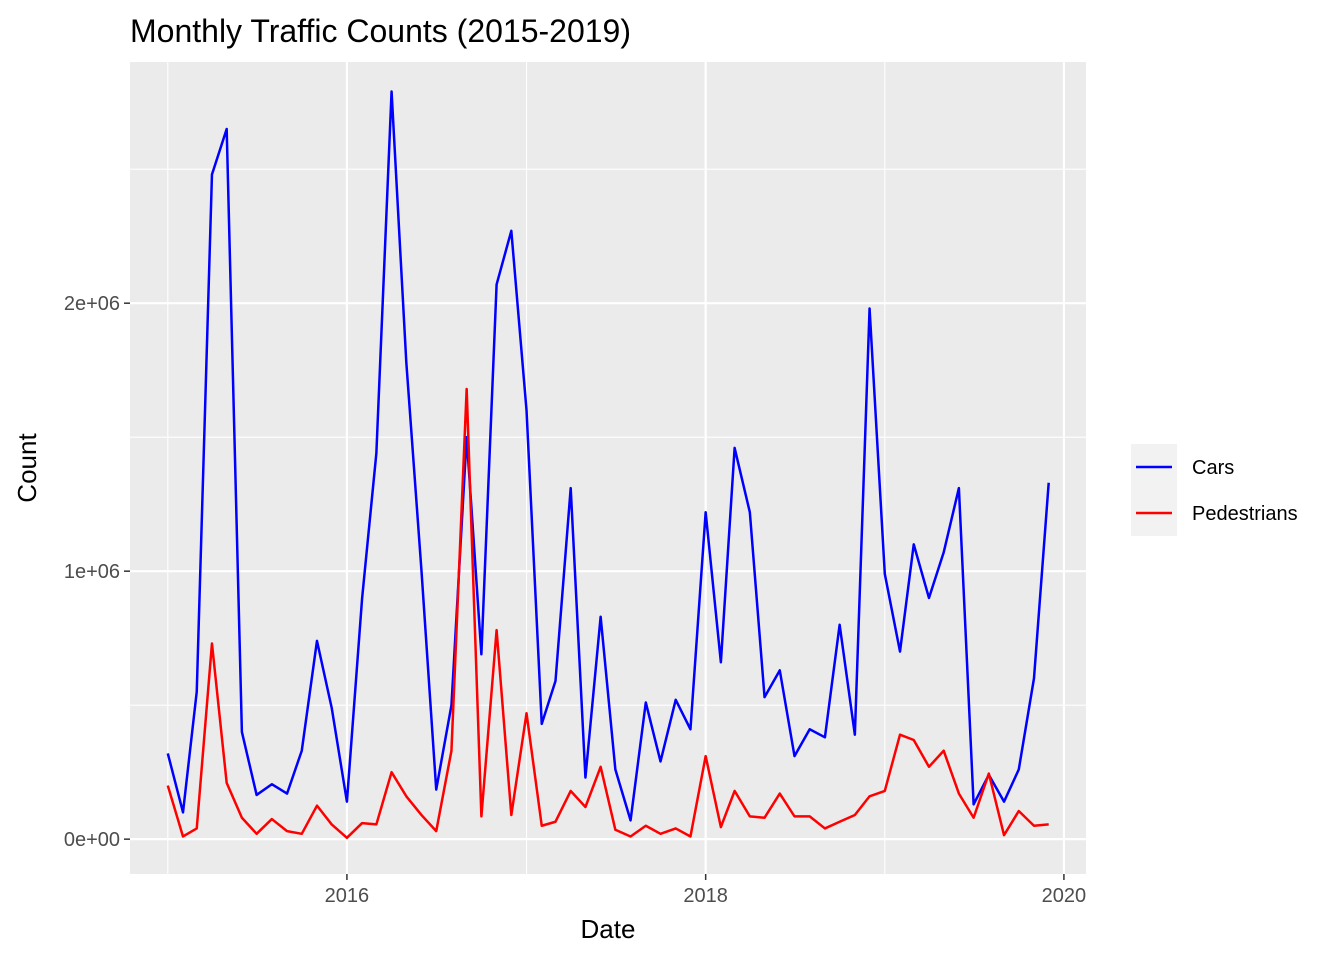 This screenshot has height=960, width=1344. What do you see at coordinates (380, 31) in the screenshot?
I see `chart-title: Monthly Traffic Counts (2015-2019)` at bounding box center [380, 31].